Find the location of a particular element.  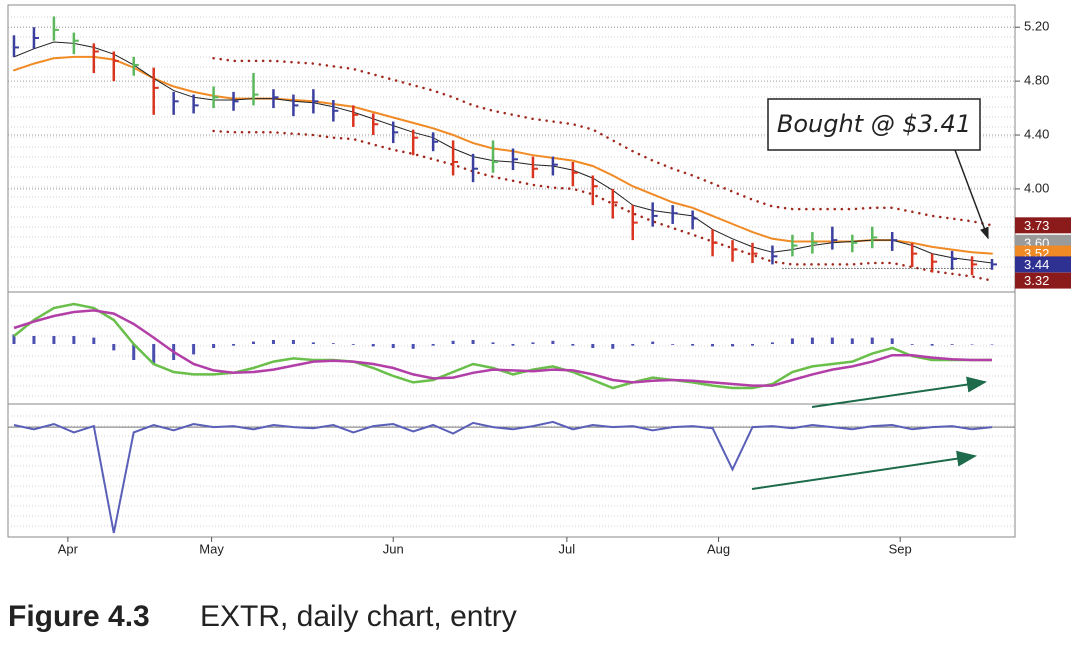

callout-pointer is located at coordinates (971, 194).